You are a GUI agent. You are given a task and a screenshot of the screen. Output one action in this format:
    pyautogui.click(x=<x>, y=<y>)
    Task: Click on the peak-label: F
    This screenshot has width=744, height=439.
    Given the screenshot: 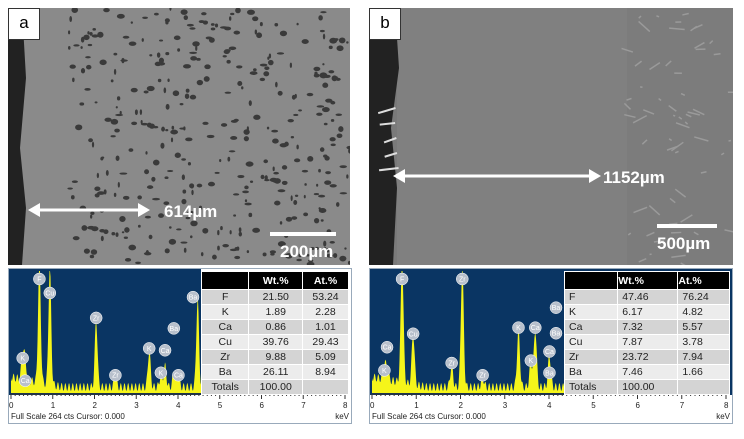 What is the action you would take?
    pyautogui.click(x=39, y=279)
    